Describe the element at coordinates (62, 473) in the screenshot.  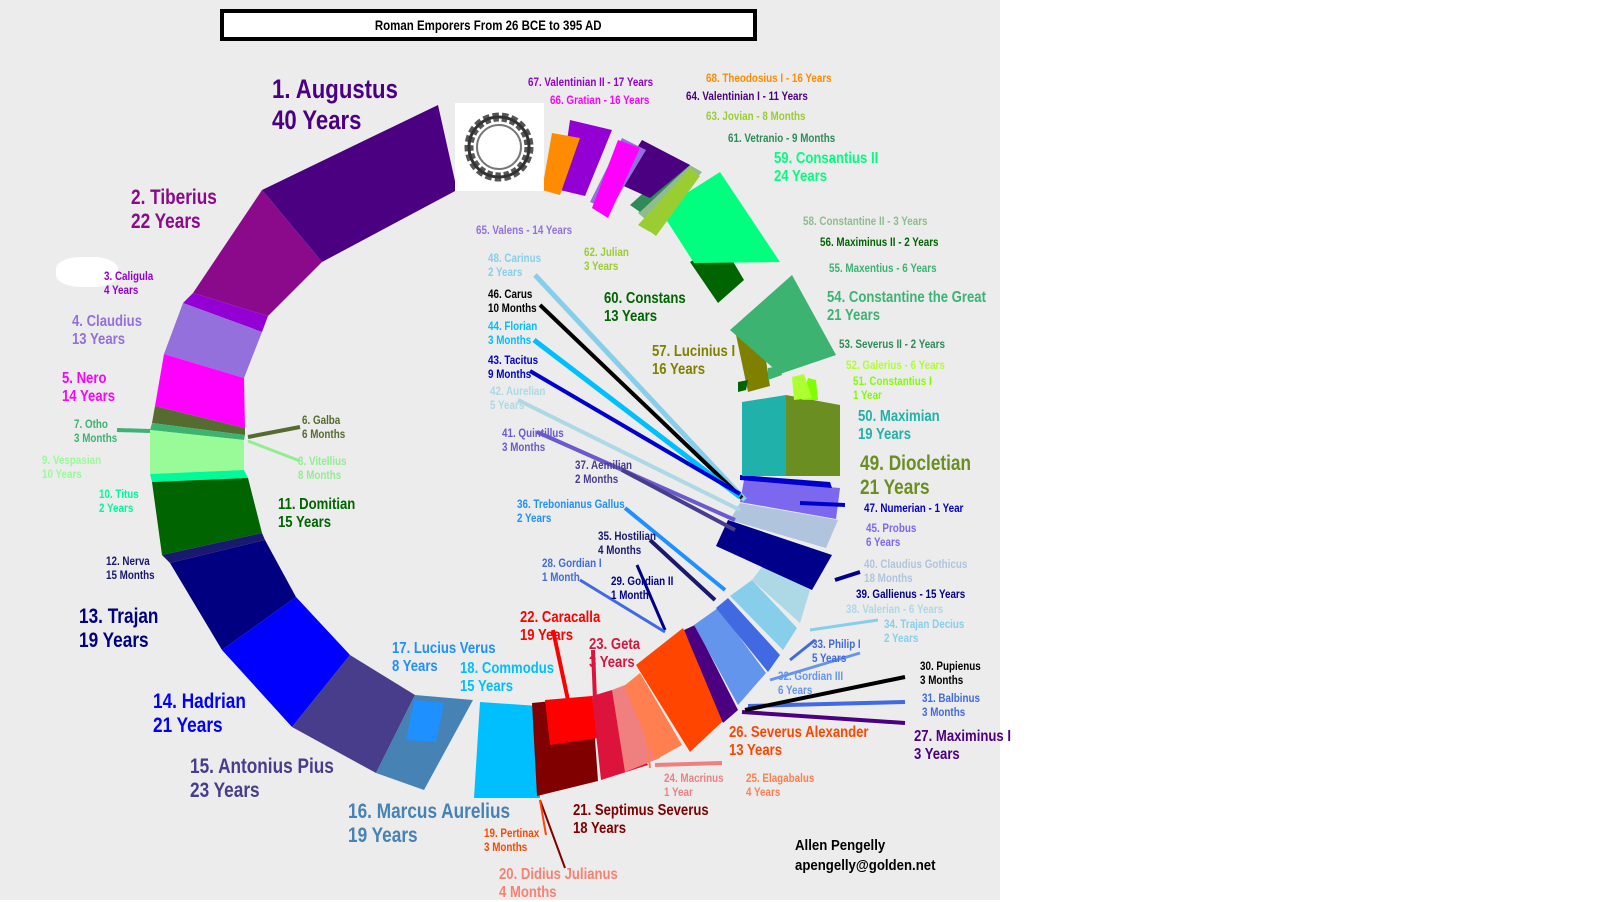
I see `reign-duration: 10 Years` at that location.